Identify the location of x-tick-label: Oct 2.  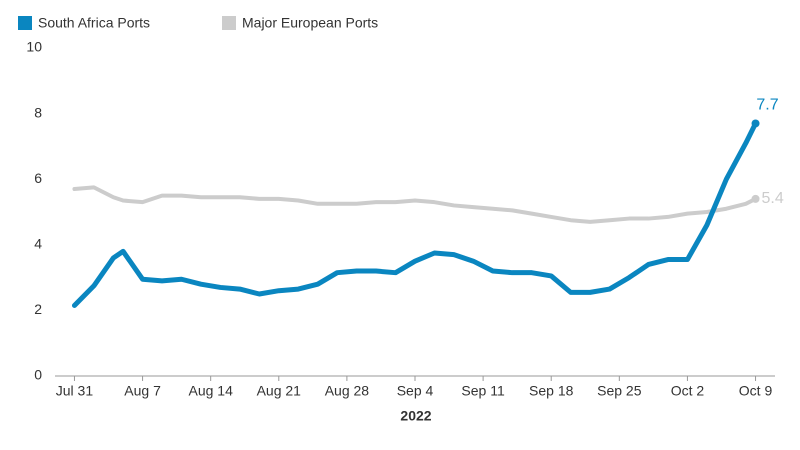
(688, 391).